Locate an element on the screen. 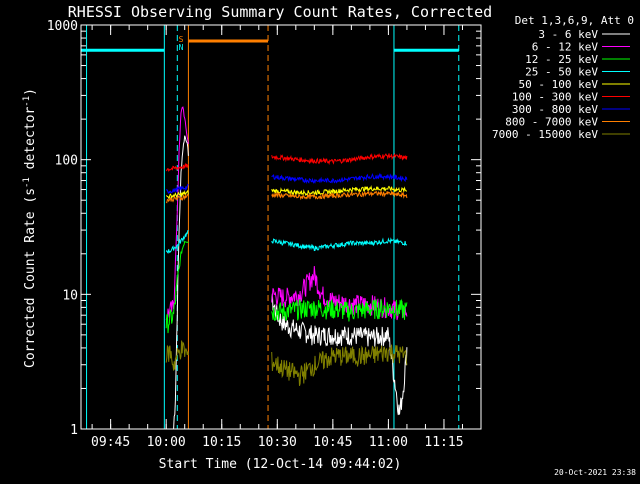 The image size is (640, 484). flag-label: S is located at coordinates (181, 39).